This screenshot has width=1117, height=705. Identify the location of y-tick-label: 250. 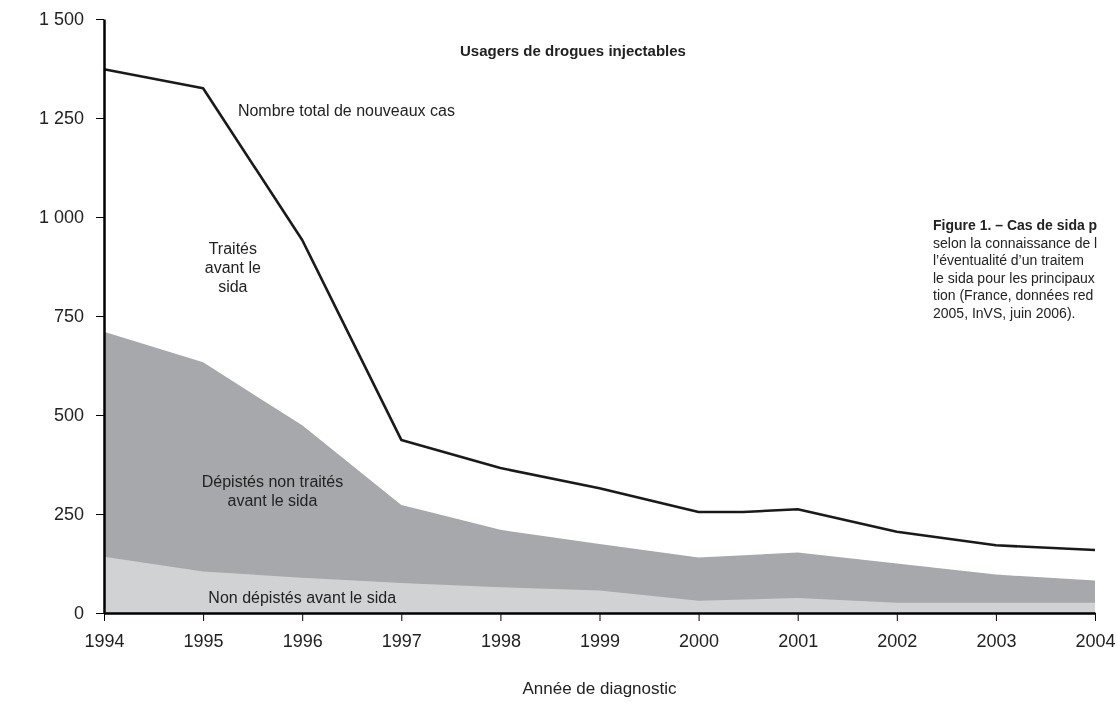
(68, 514).